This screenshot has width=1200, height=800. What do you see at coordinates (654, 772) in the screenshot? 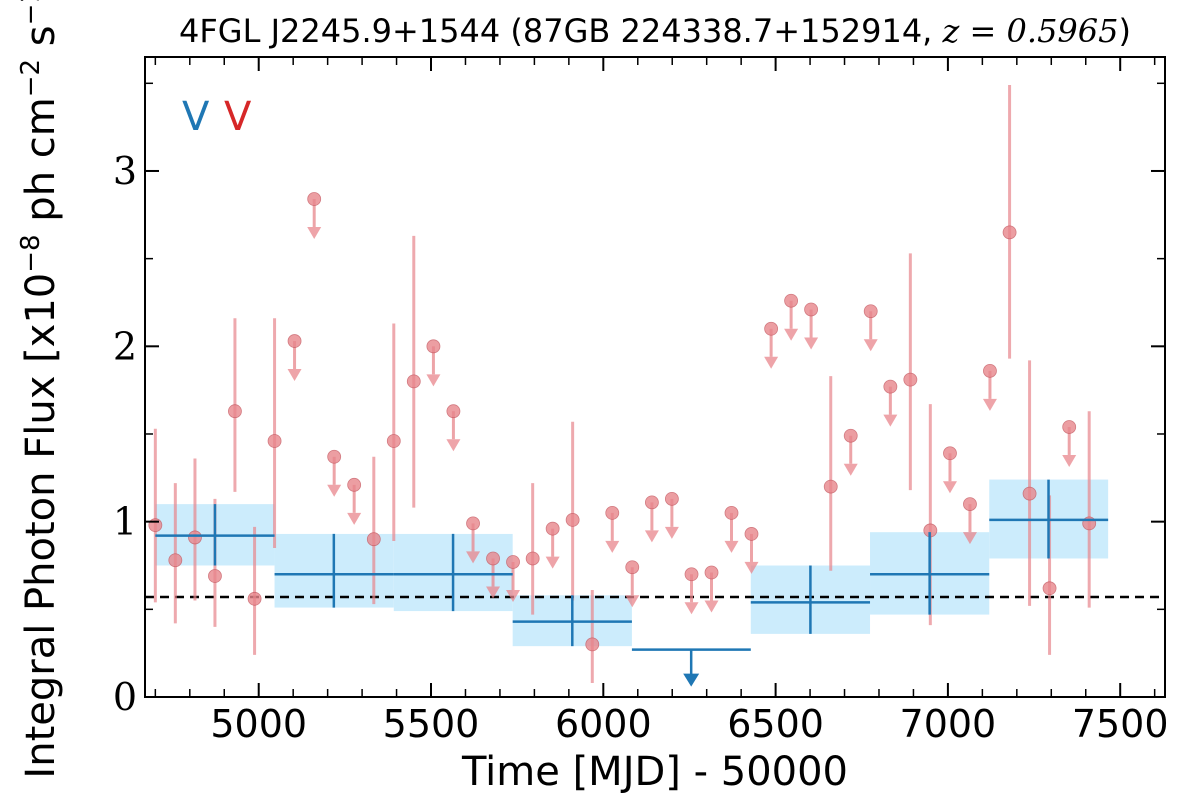
I see `x-axis-label: Time [MJD] - 50000` at bounding box center [654, 772].